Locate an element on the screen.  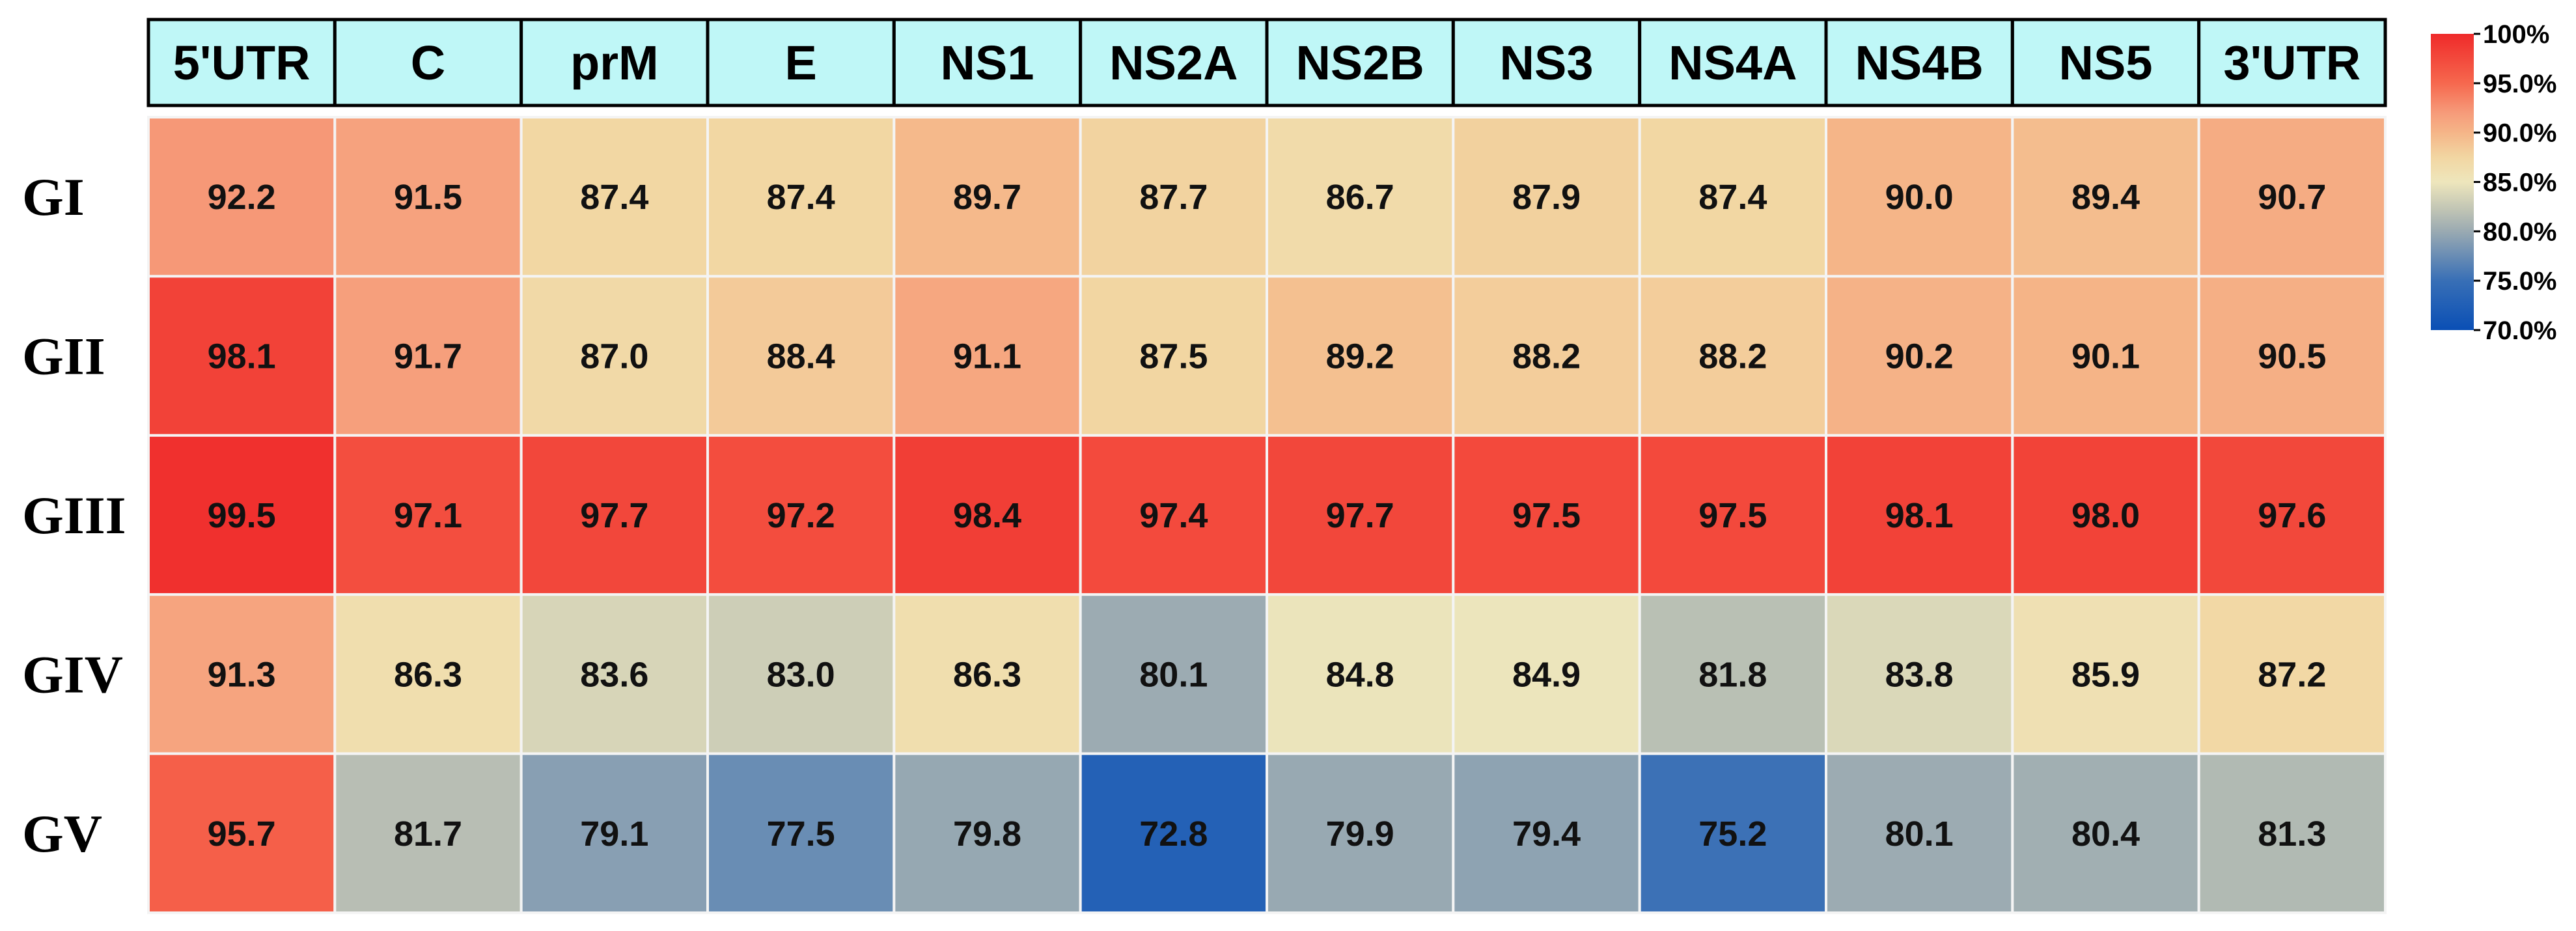
row-label: GII is located at coordinates (63, 356).